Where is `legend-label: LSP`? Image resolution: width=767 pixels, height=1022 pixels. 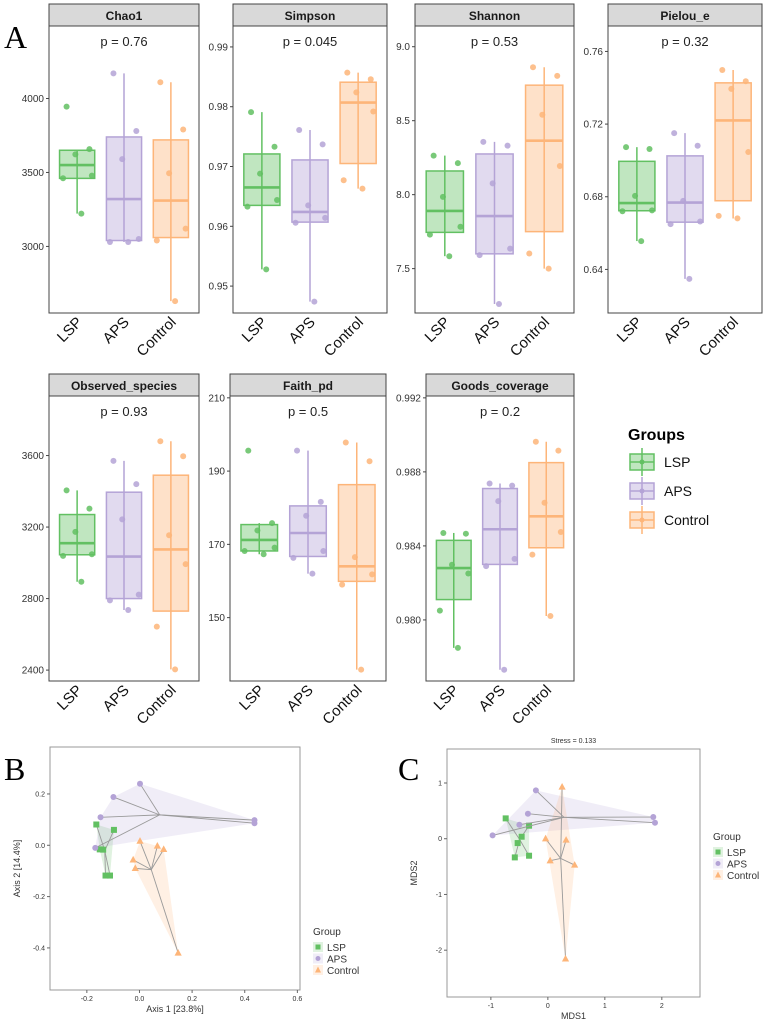 legend-label: LSP is located at coordinates (677, 462).